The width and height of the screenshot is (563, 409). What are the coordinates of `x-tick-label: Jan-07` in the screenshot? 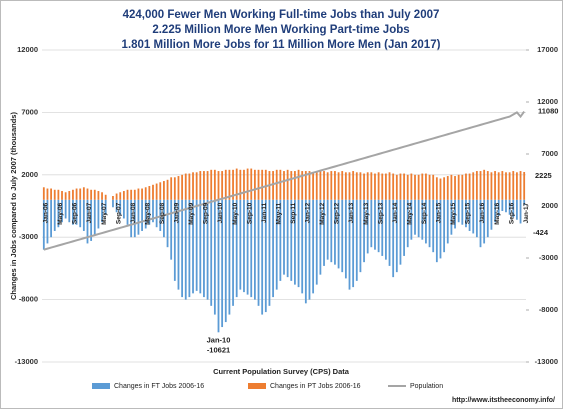 It's located at (89, 212).